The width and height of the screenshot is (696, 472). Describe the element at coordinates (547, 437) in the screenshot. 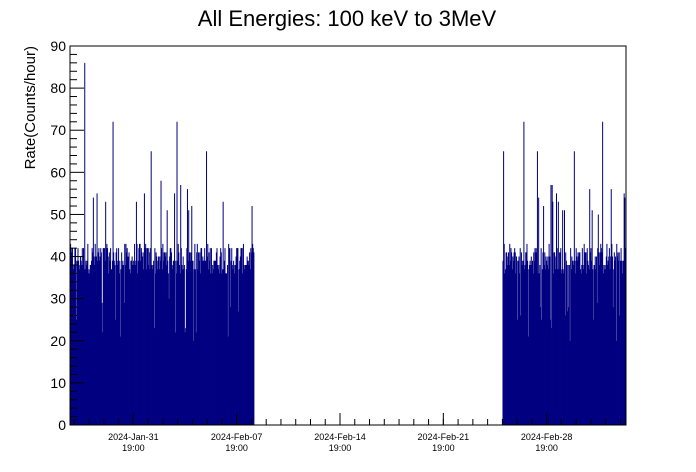

I see `x-tick-label-date: 2024-Feb-28` at that location.